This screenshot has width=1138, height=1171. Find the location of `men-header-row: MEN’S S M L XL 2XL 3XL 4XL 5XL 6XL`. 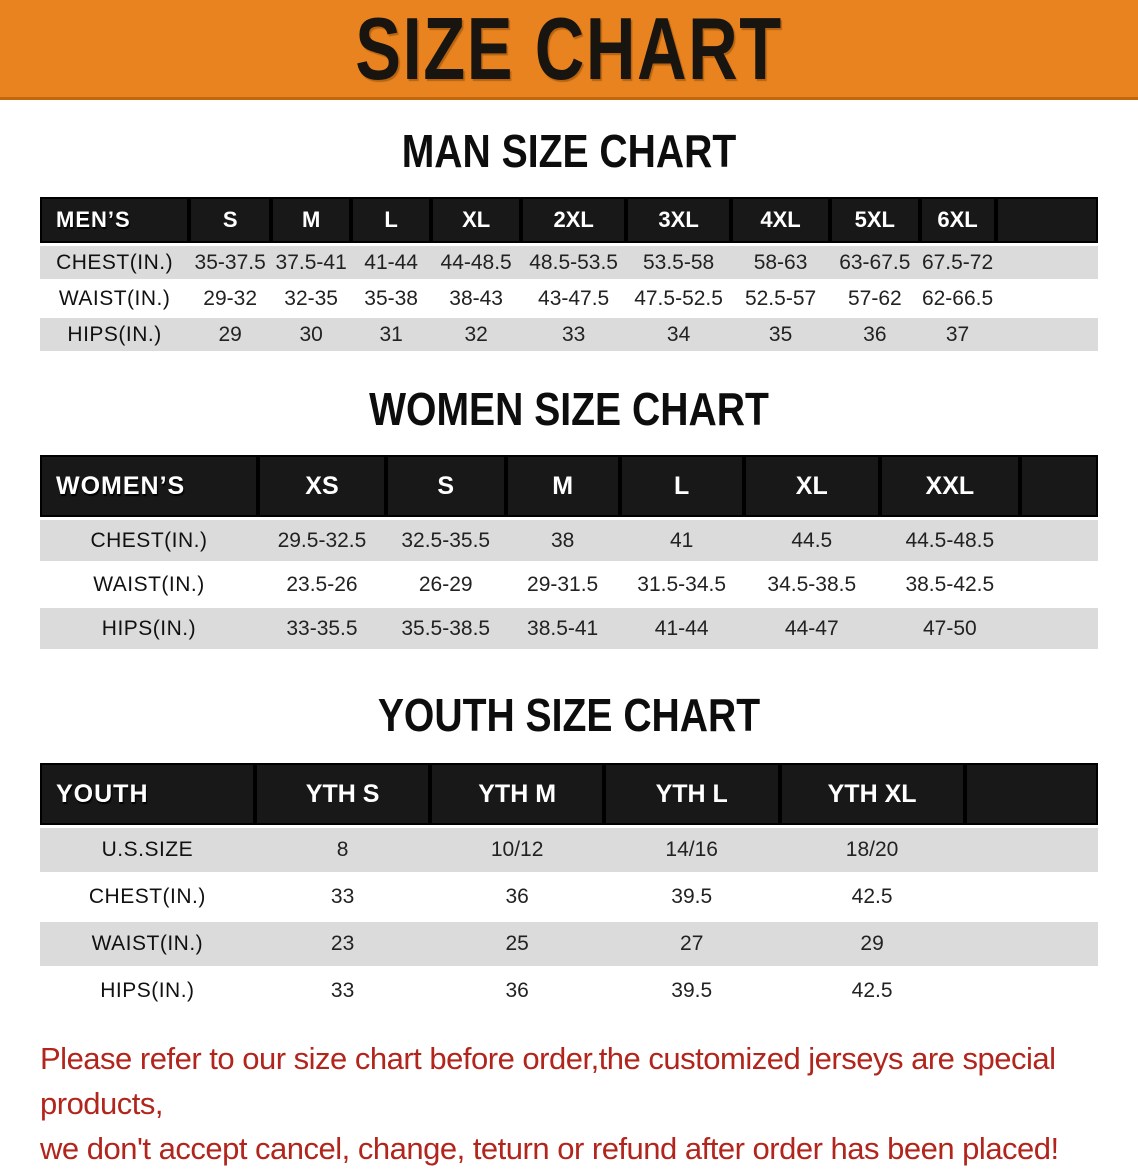

men-header-row: MEN’S S M L XL 2XL 3XL 4XL 5XL 6XL is located at coordinates (569, 220).